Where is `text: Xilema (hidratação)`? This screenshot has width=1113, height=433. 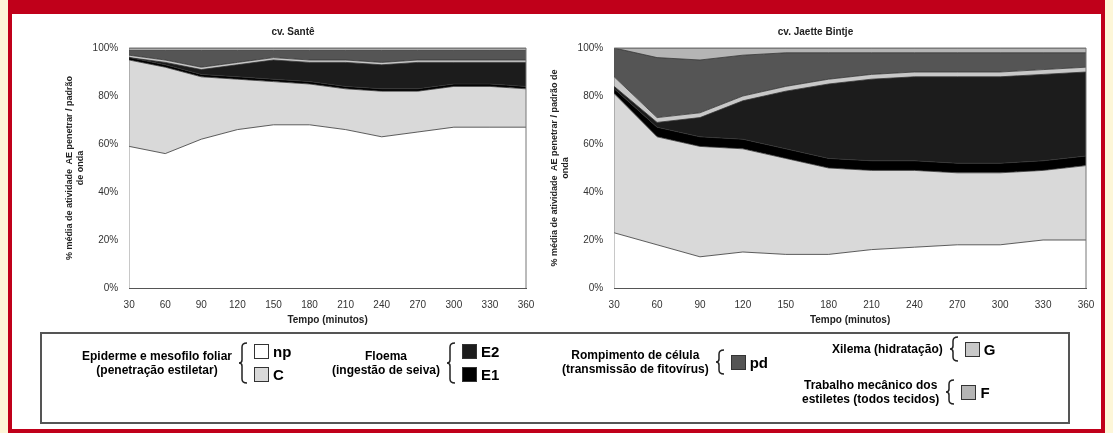 text: Xilema (hidratação) is located at coordinates (887, 349).